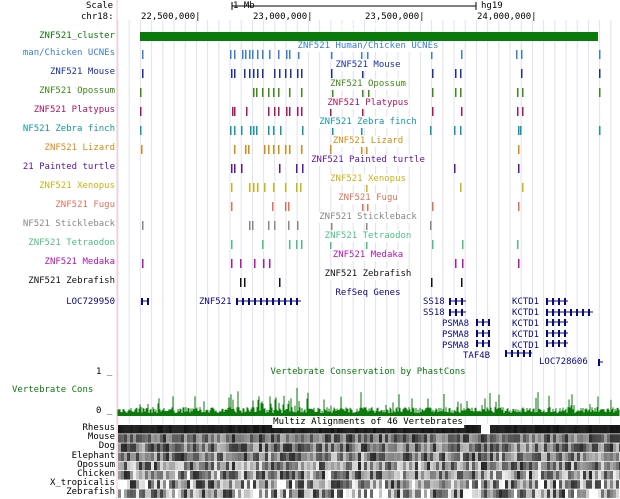 The width and height of the screenshot is (620, 499). I want to click on track-label-1: ZNF521 Mouse, so click(82, 72).